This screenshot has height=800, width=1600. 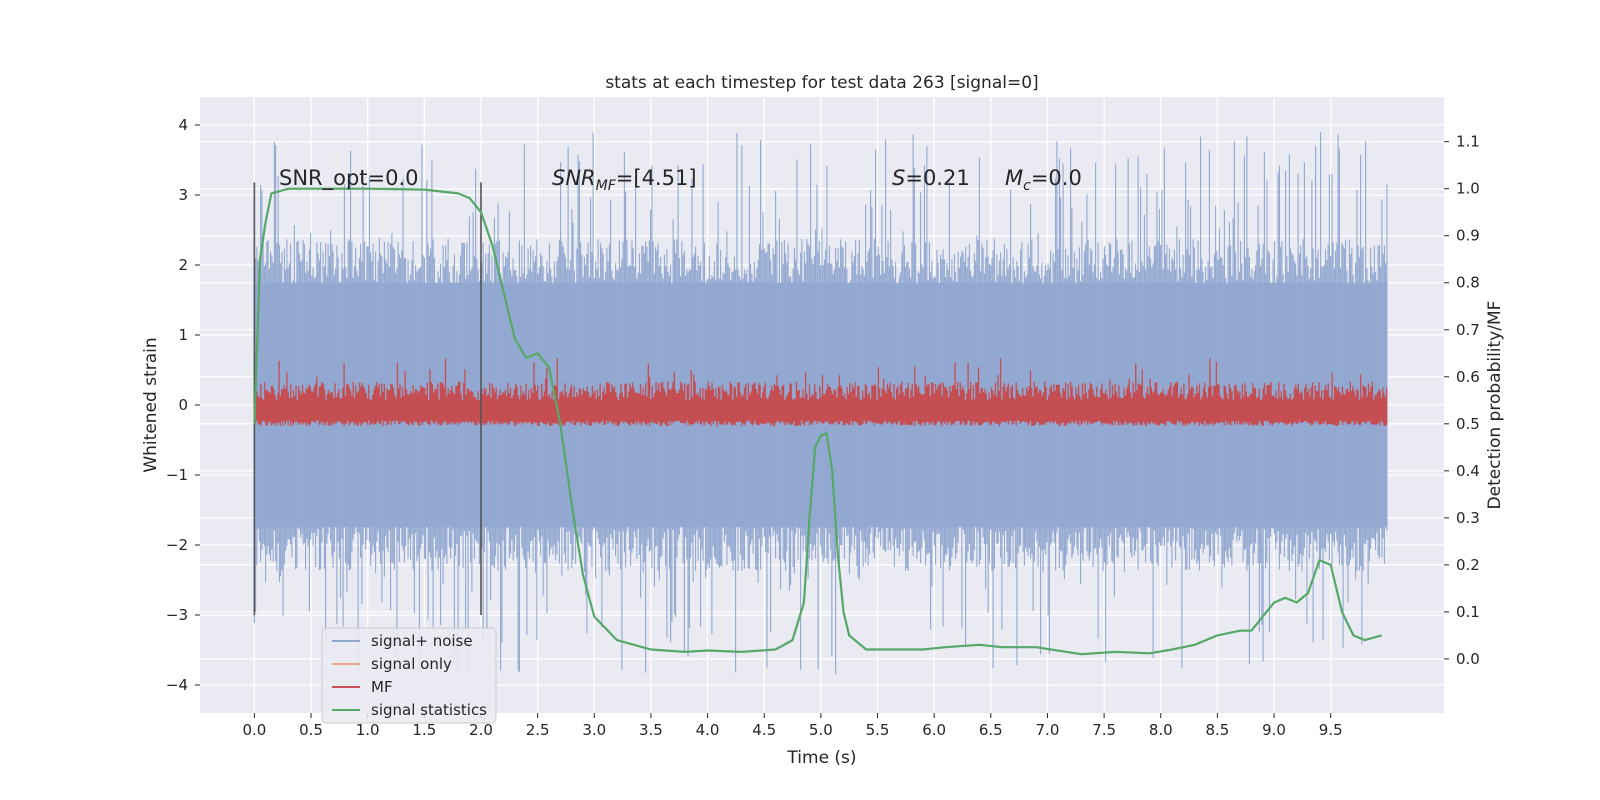 I want to click on x-tick-label-15: 7.5, so click(x=1104, y=730).